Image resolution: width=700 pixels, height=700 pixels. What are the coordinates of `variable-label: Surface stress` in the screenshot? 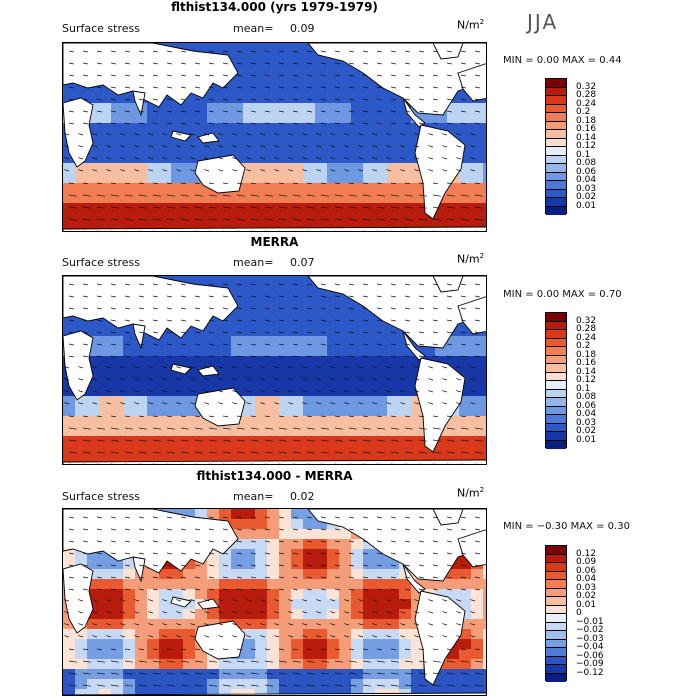 It's located at (101, 496).